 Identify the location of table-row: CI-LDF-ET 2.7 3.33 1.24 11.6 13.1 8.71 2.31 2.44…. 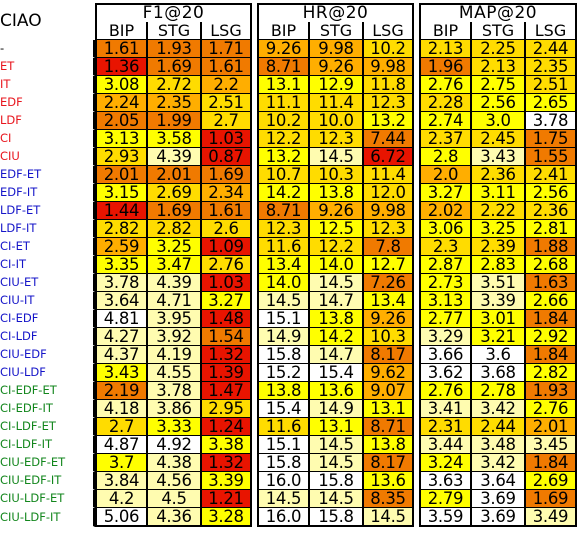
(288, 427).